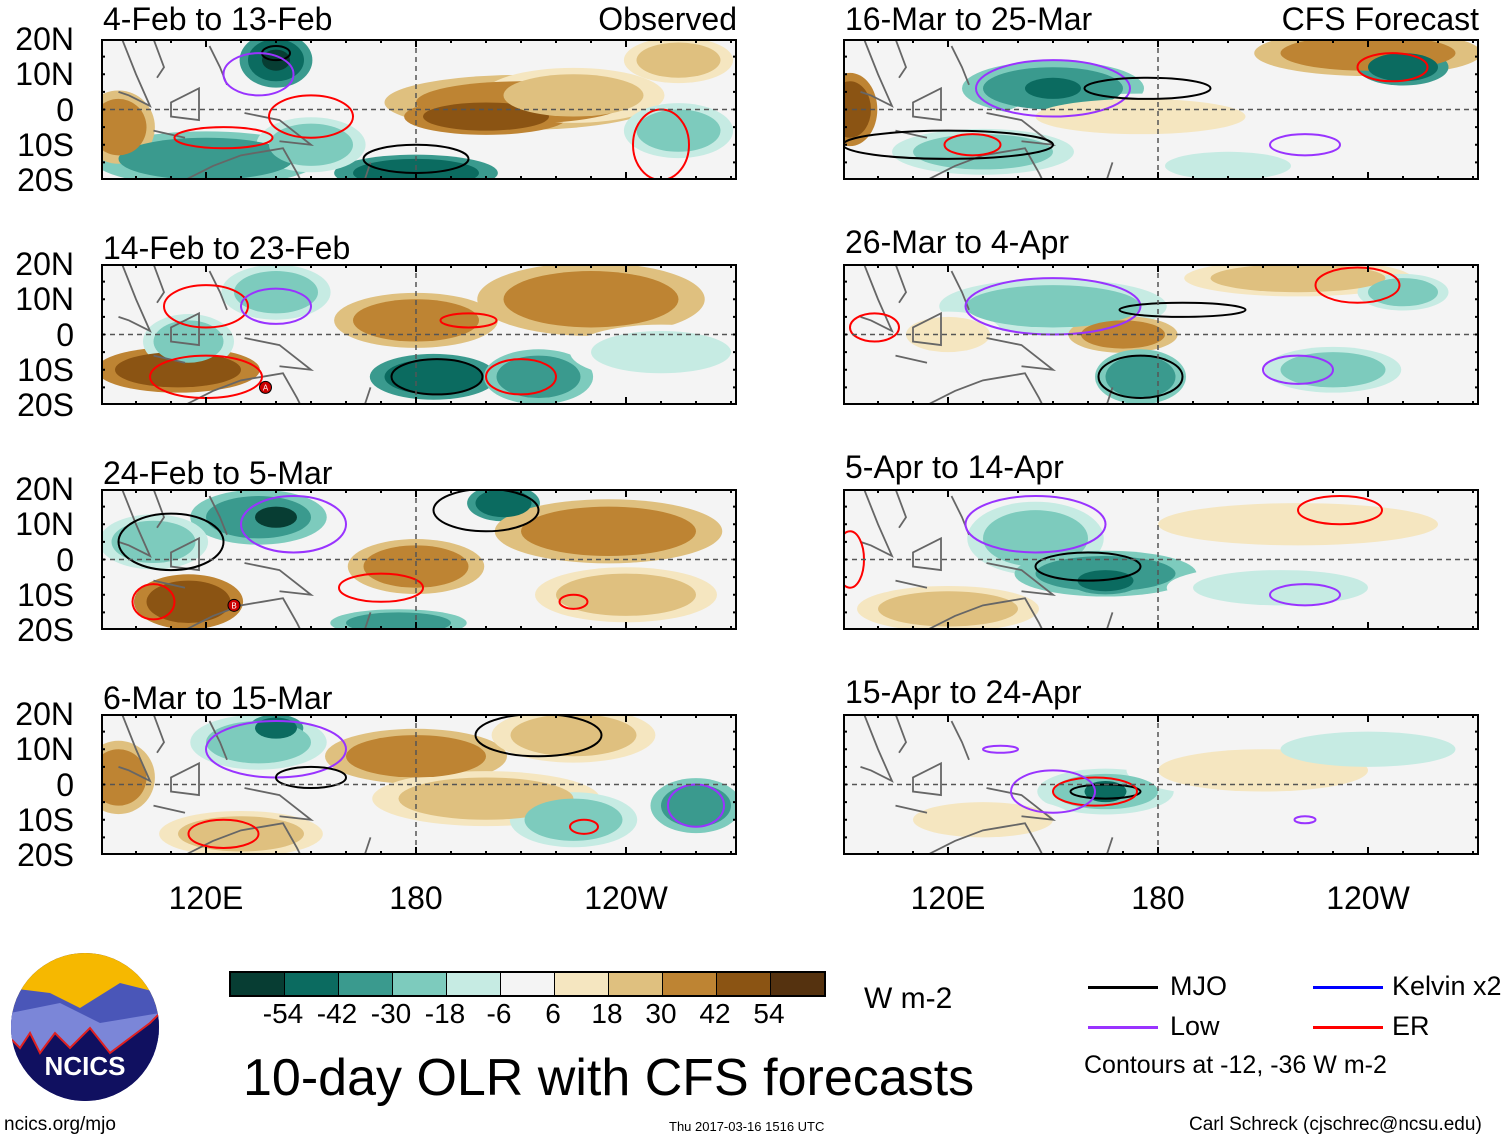 This screenshot has width=1510, height=1142. I want to click on colorbar, so click(527, 984).